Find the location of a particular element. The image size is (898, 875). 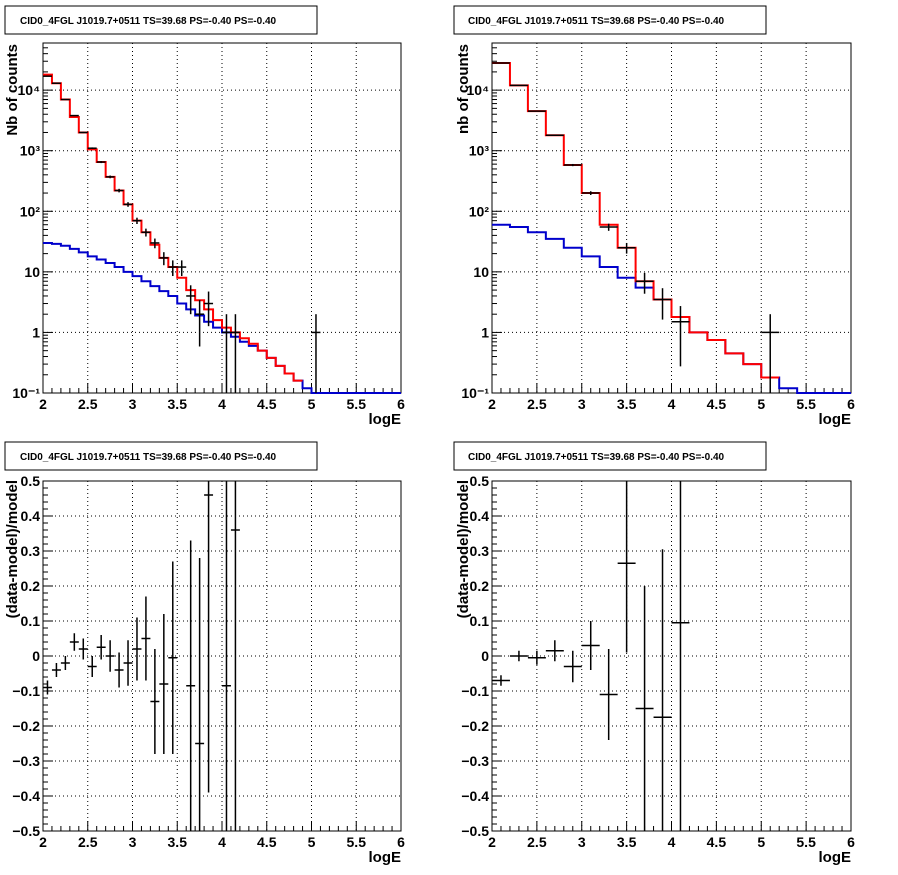

y-tick-label: 0 is located at coordinates (36, 656).